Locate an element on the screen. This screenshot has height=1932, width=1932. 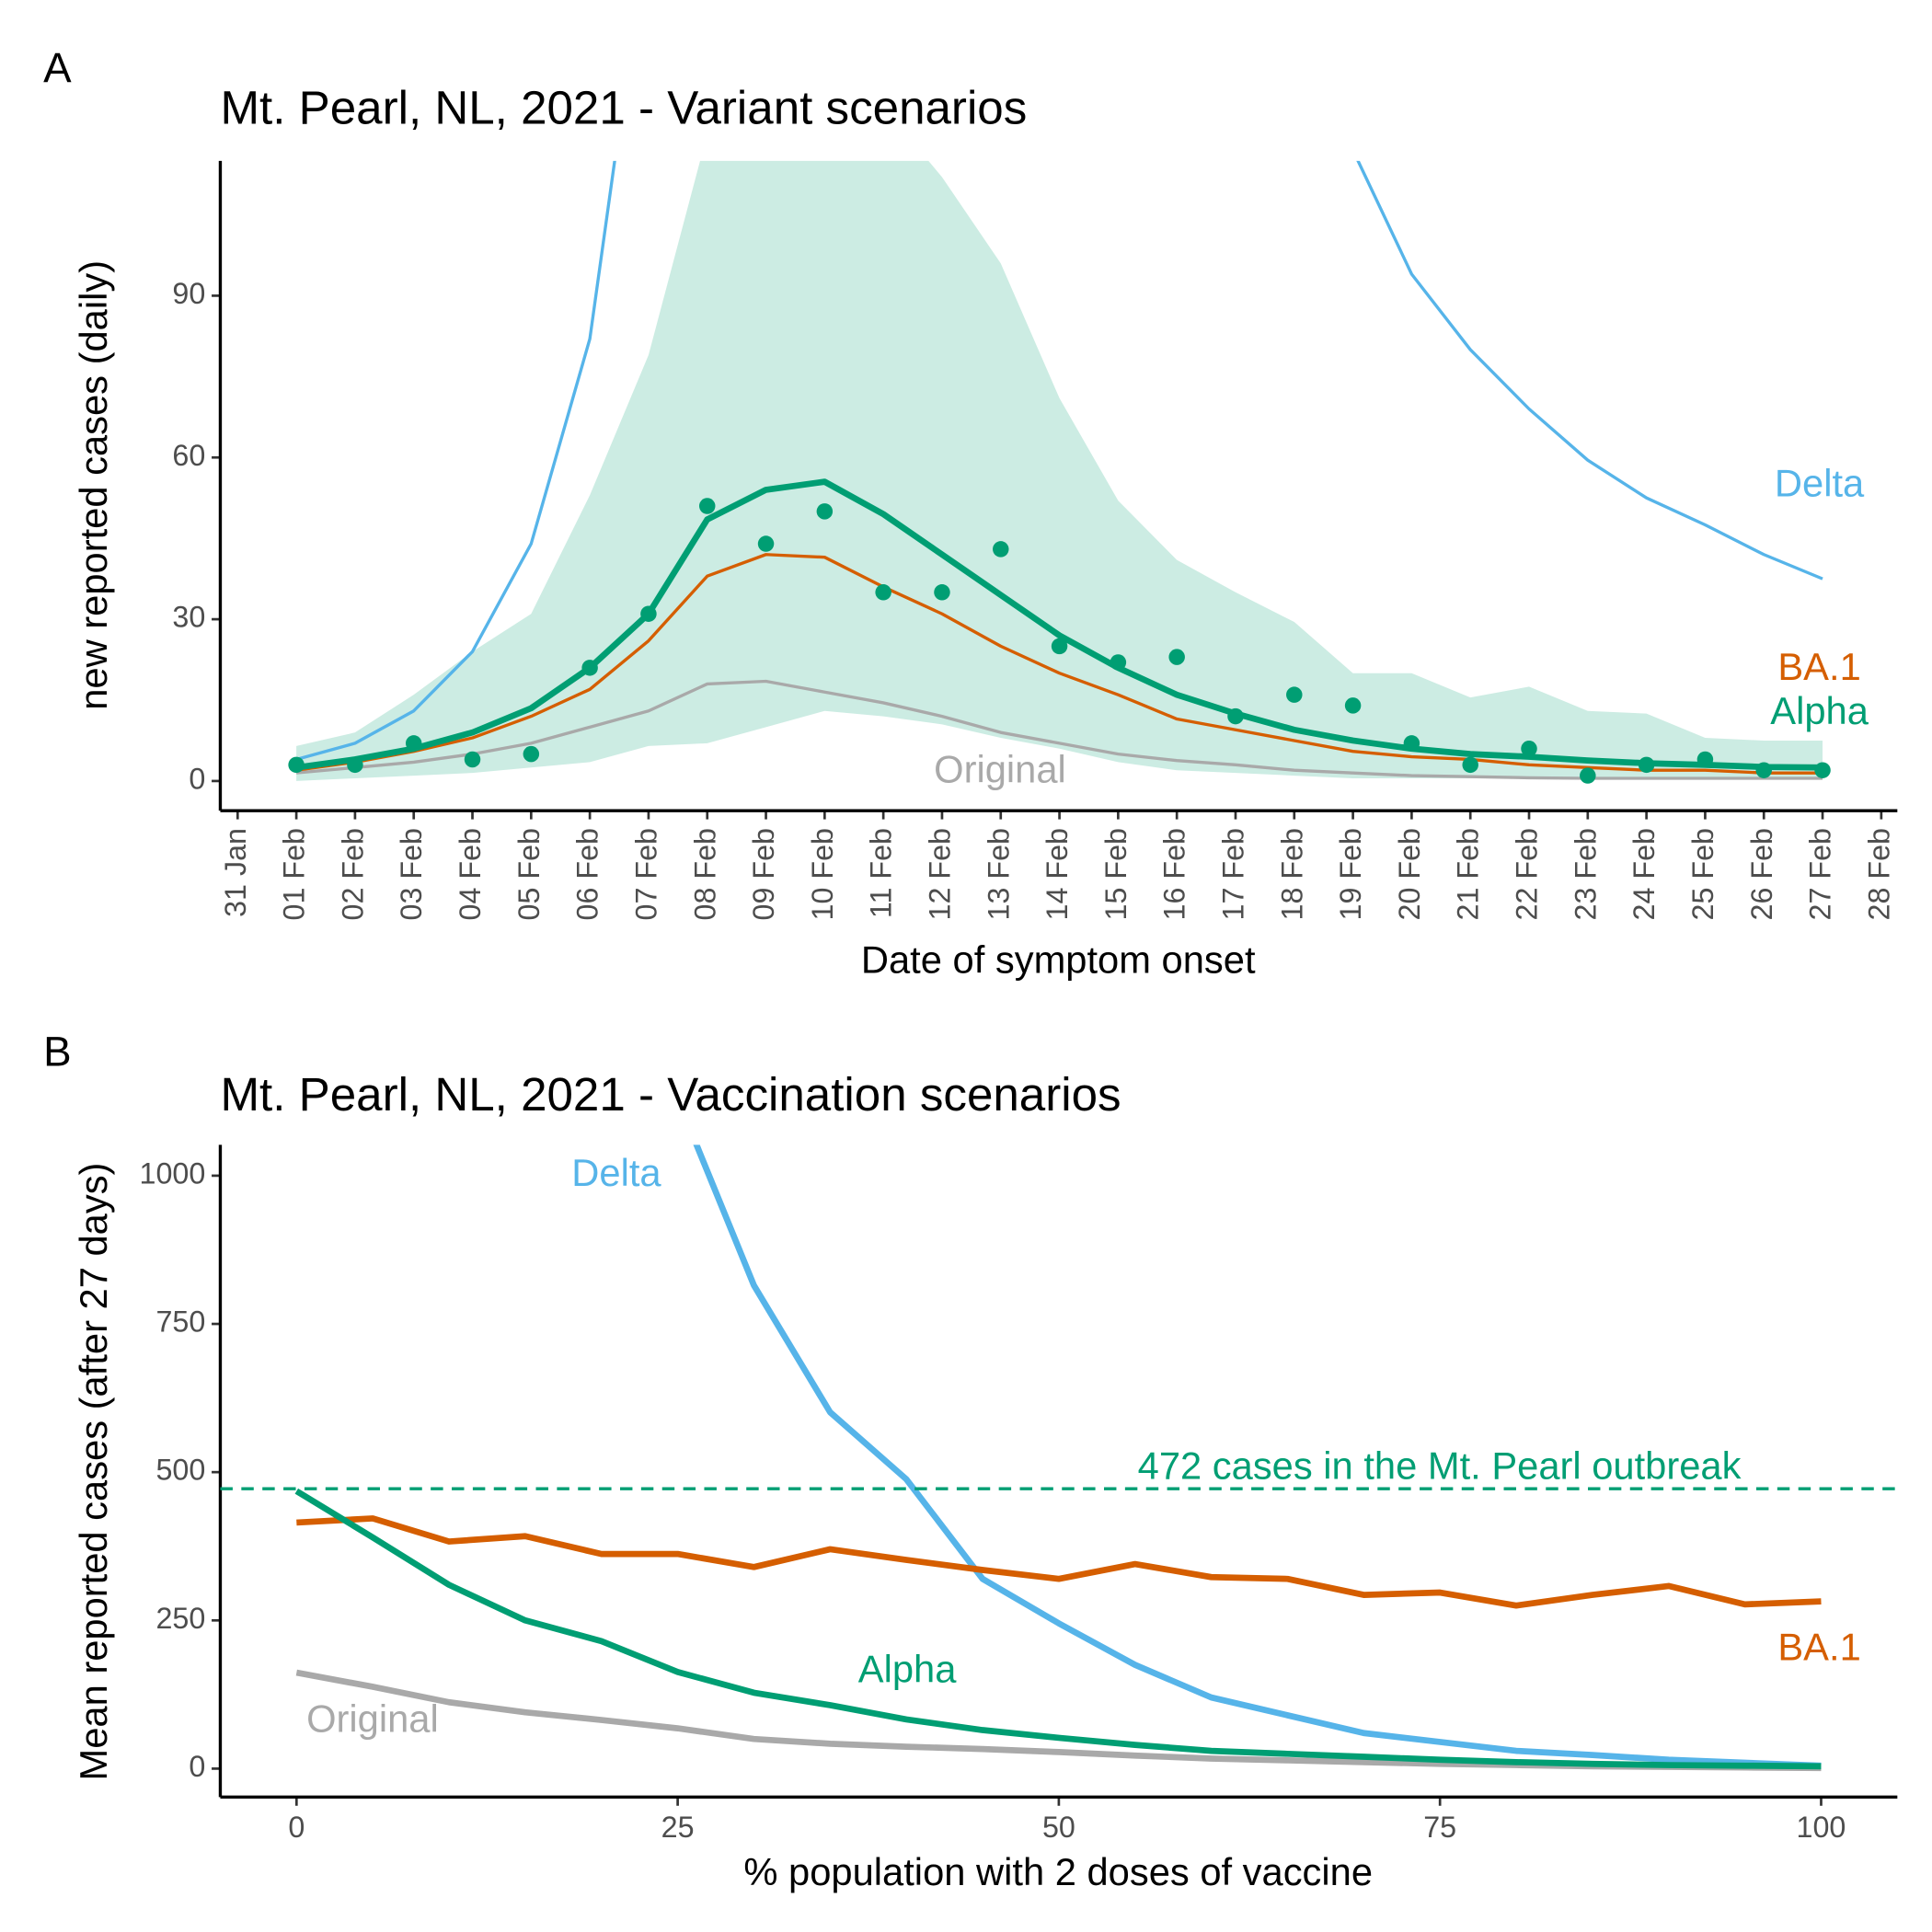
x-tick-label: 03 Feb is located at coordinates (411, 874).